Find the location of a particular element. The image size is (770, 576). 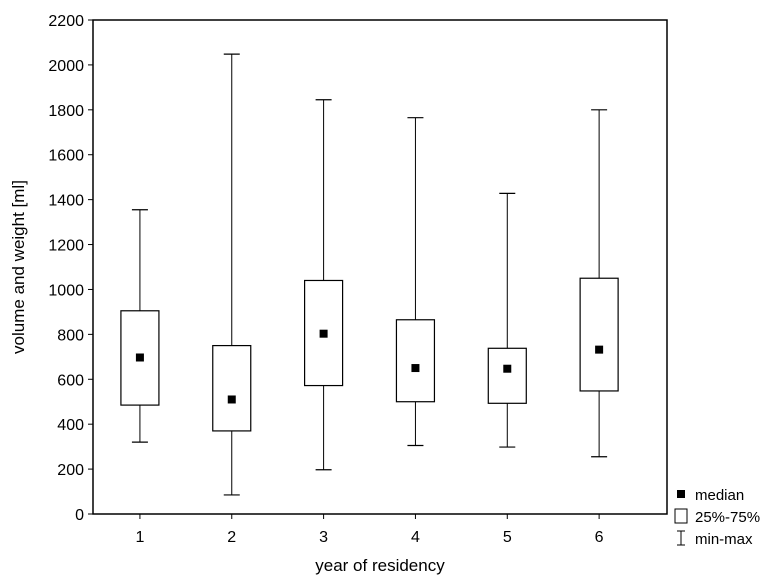

y-tick-label: 600 is located at coordinates (70, 380).